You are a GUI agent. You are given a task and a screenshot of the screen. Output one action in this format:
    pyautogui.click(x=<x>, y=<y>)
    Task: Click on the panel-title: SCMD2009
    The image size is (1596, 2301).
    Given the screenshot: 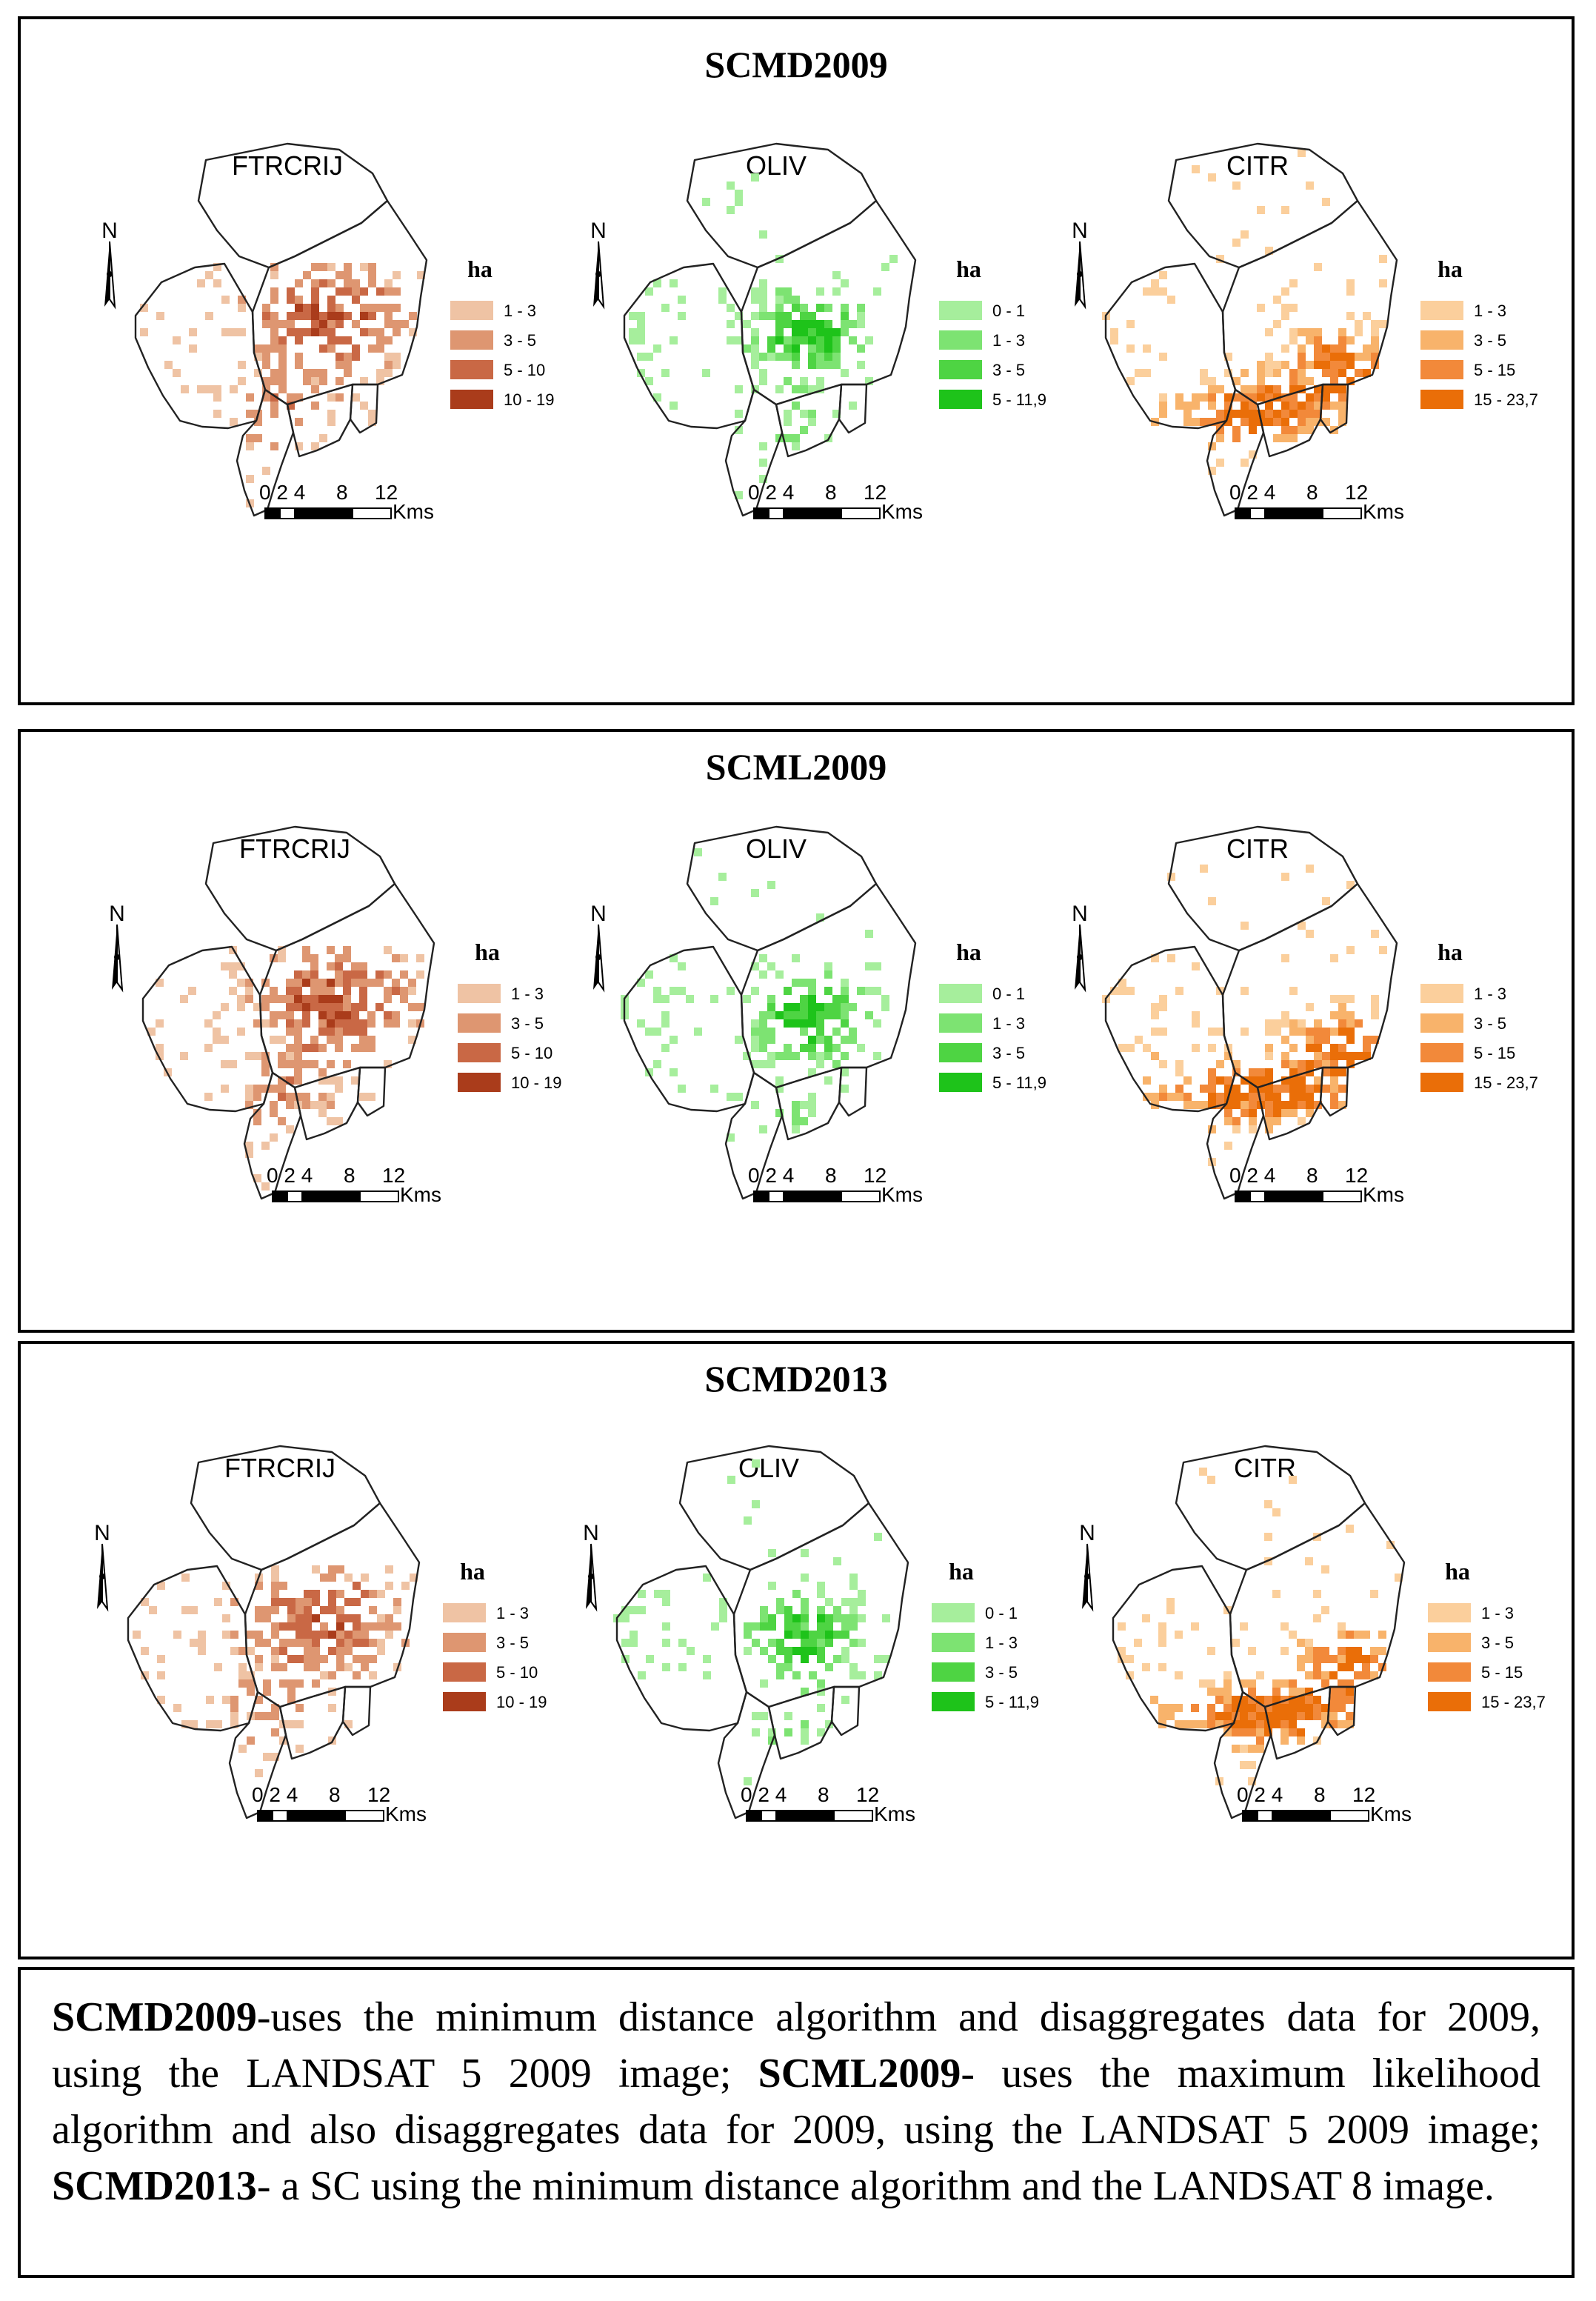 What is the action you would take?
    pyautogui.click(x=796, y=64)
    